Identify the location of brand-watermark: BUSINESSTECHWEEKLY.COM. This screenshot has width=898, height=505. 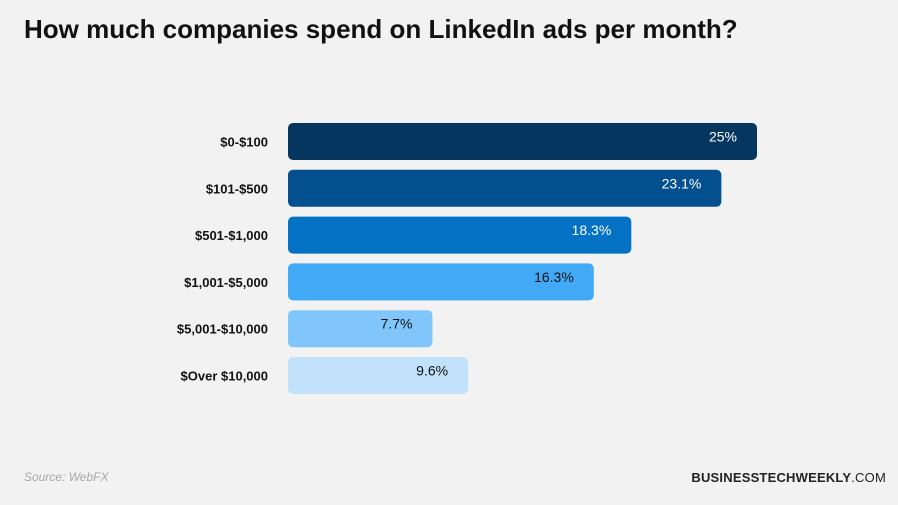
(788, 477).